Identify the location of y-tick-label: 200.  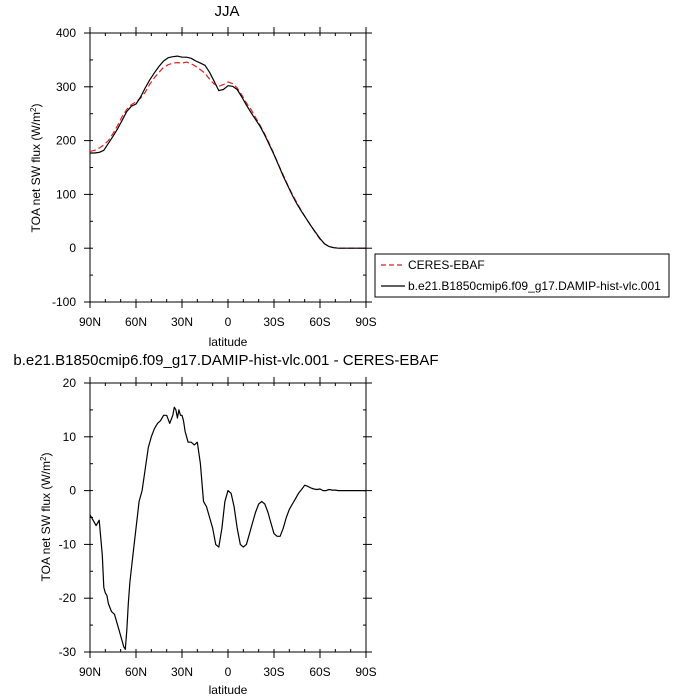
(66, 141).